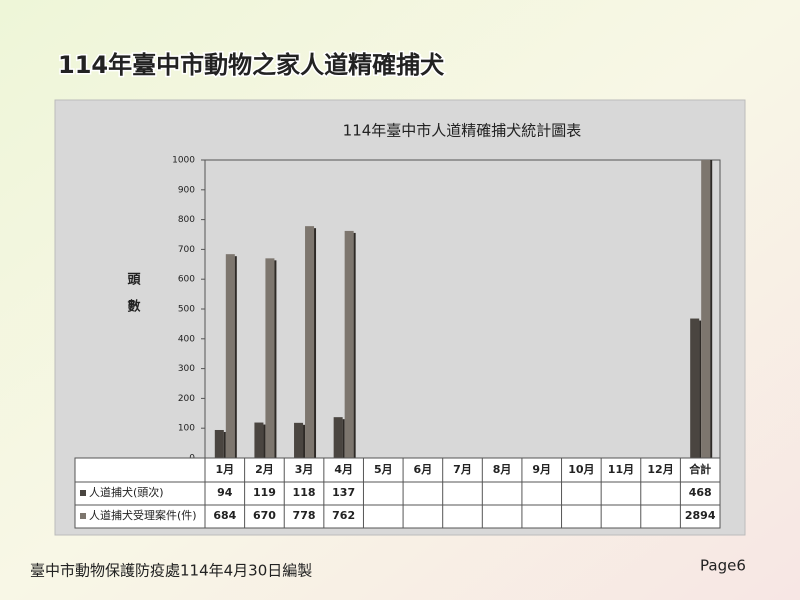 The image size is (800, 600). Describe the element at coordinates (133, 299) in the screenshot. I see `y-axis-label: 頭數` at that location.